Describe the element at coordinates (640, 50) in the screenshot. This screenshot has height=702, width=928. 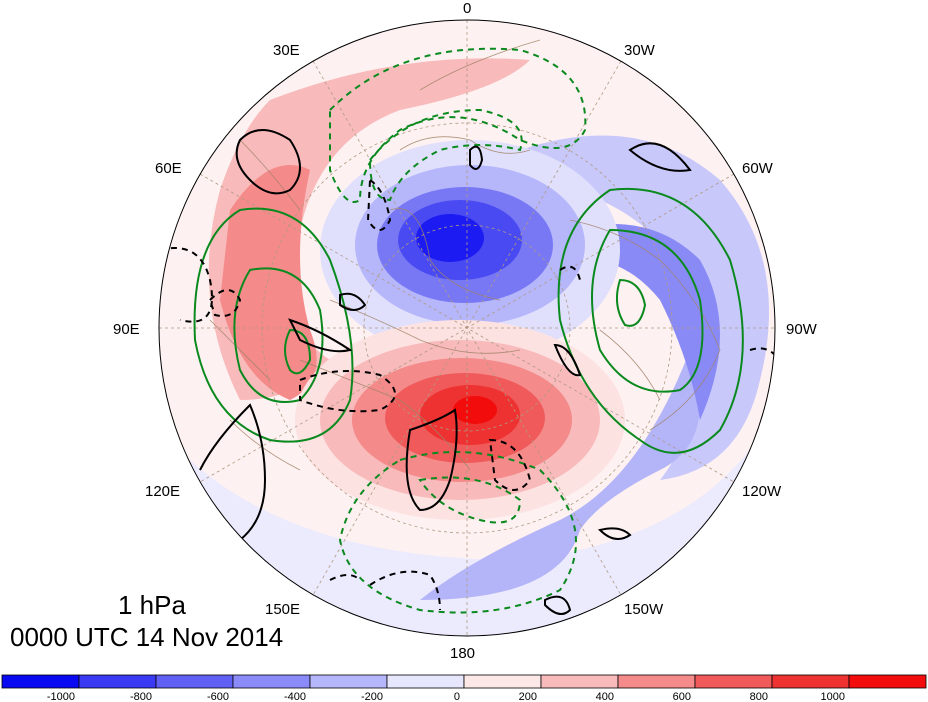
I see `label-30w: 30W` at that location.